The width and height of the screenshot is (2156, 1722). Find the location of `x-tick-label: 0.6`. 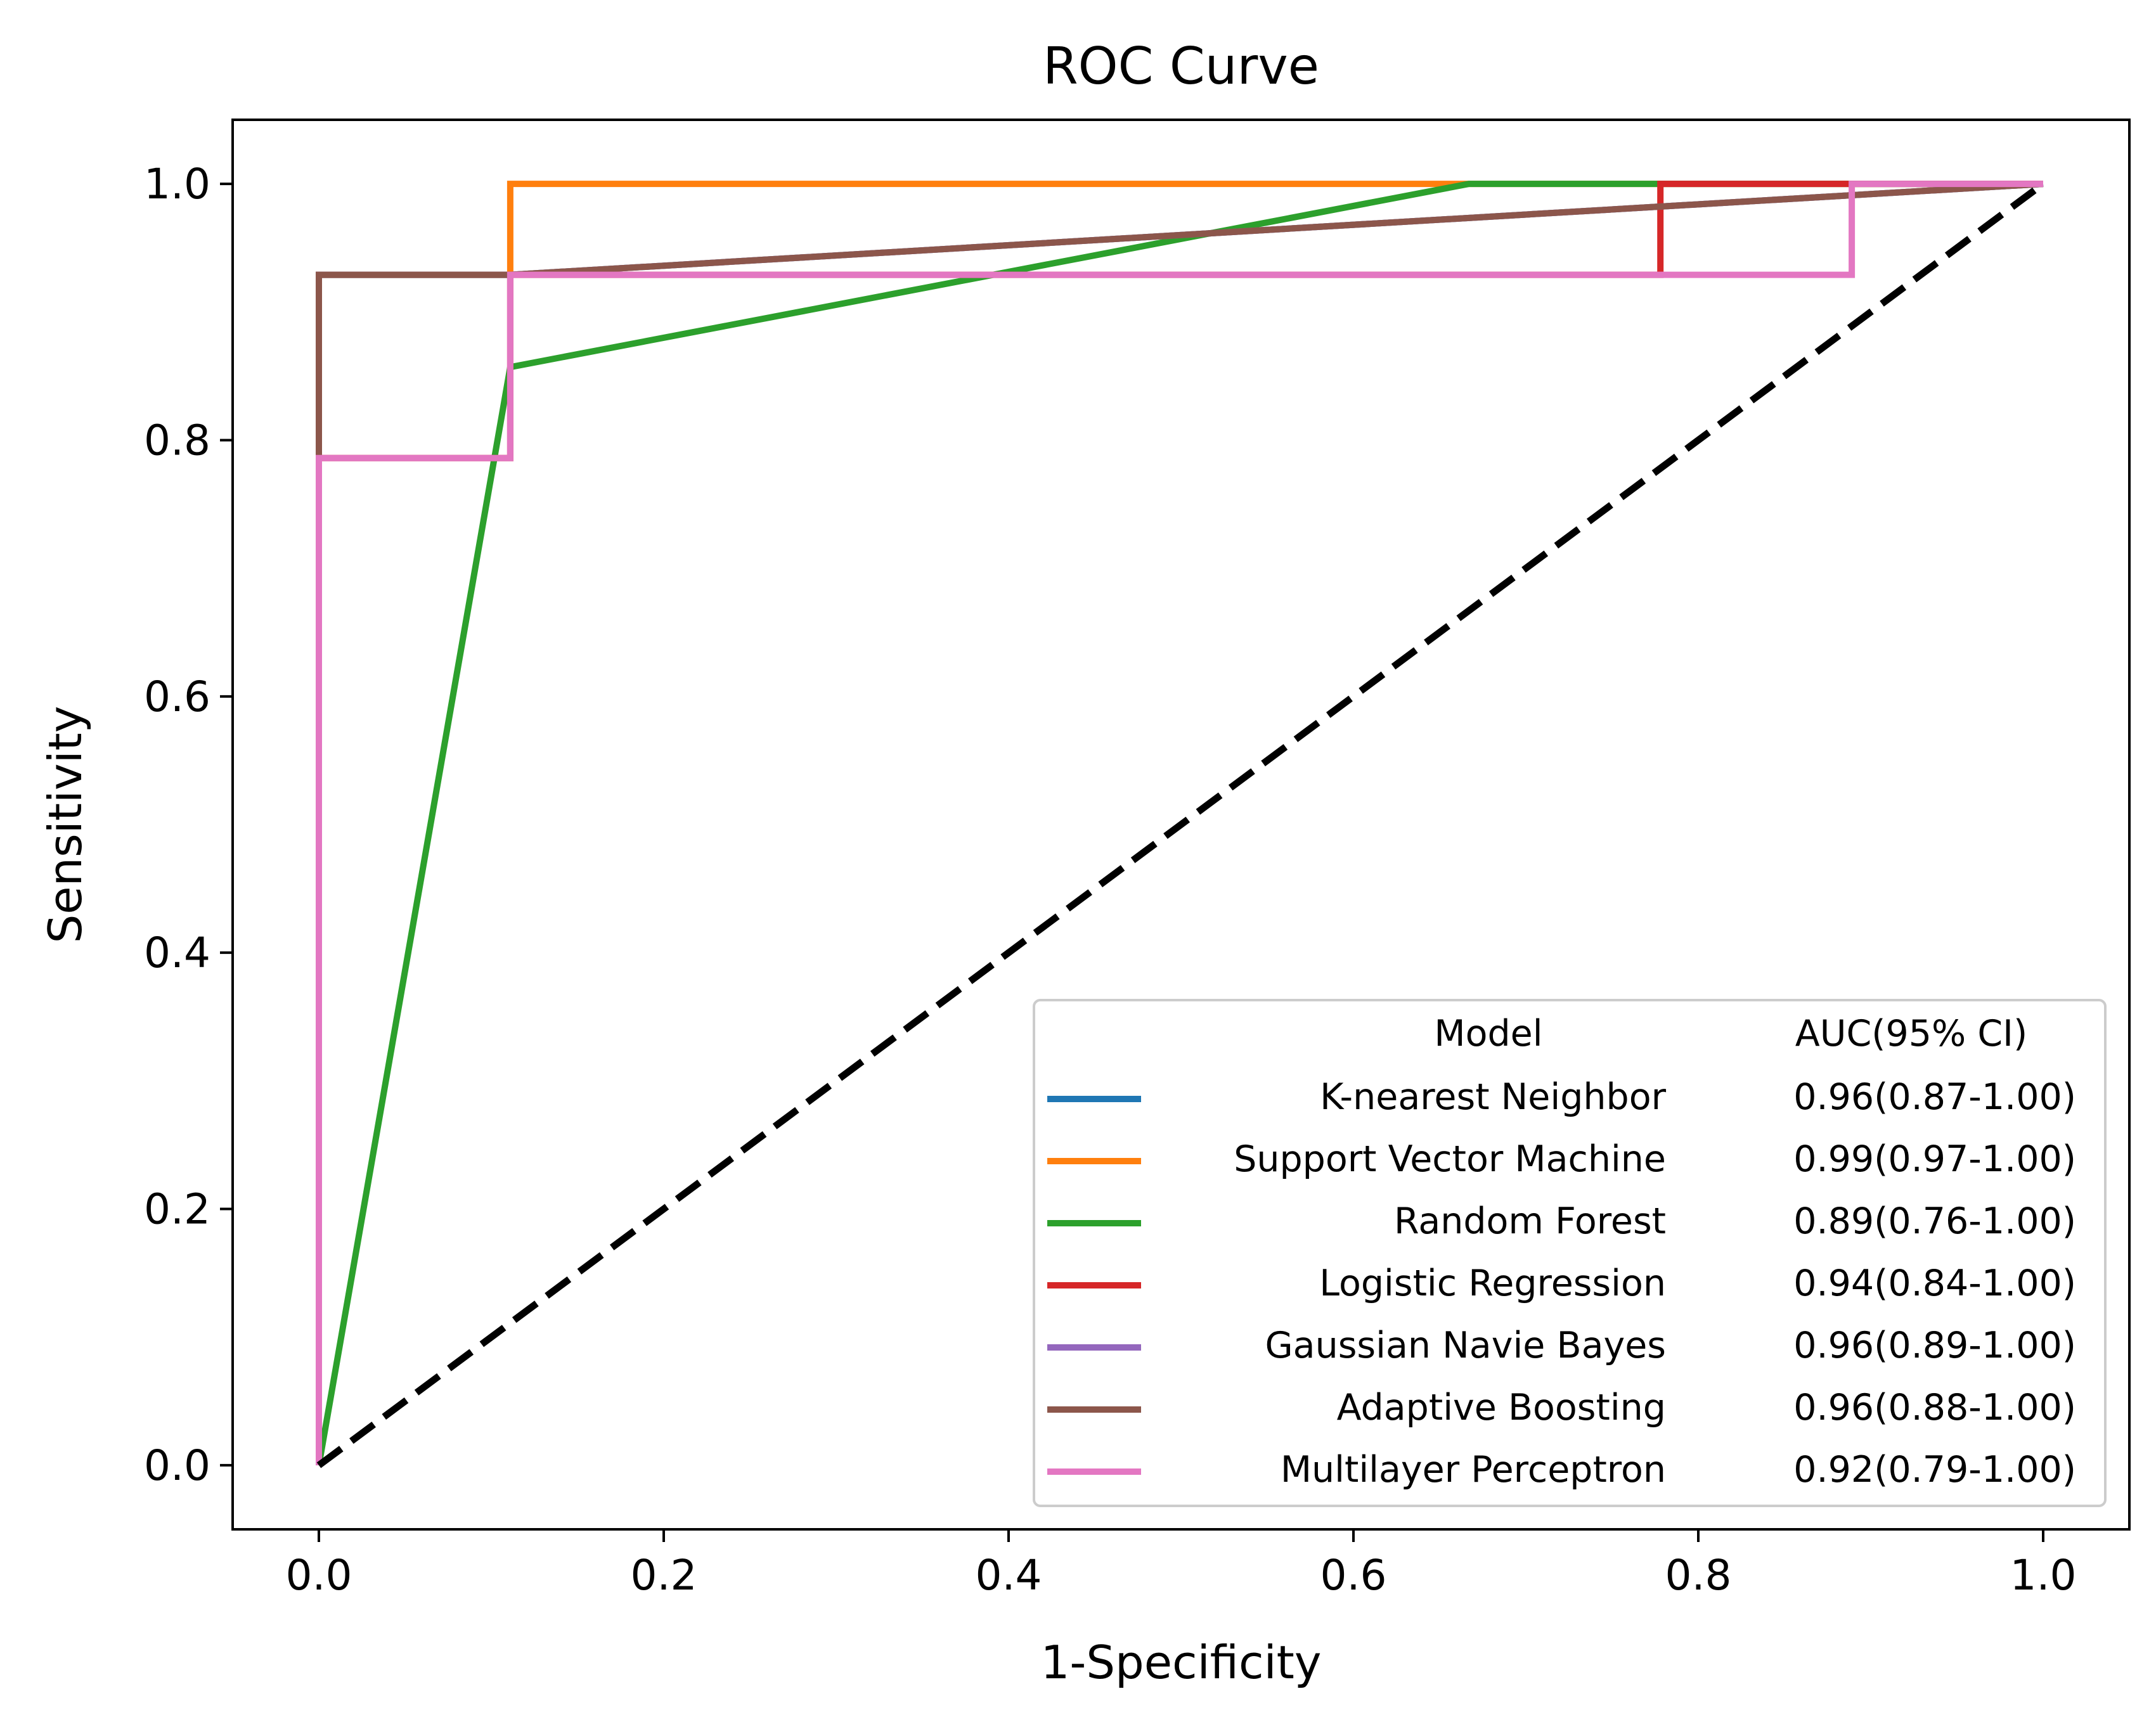

x-tick-label: 0.6 is located at coordinates (1354, 1575).